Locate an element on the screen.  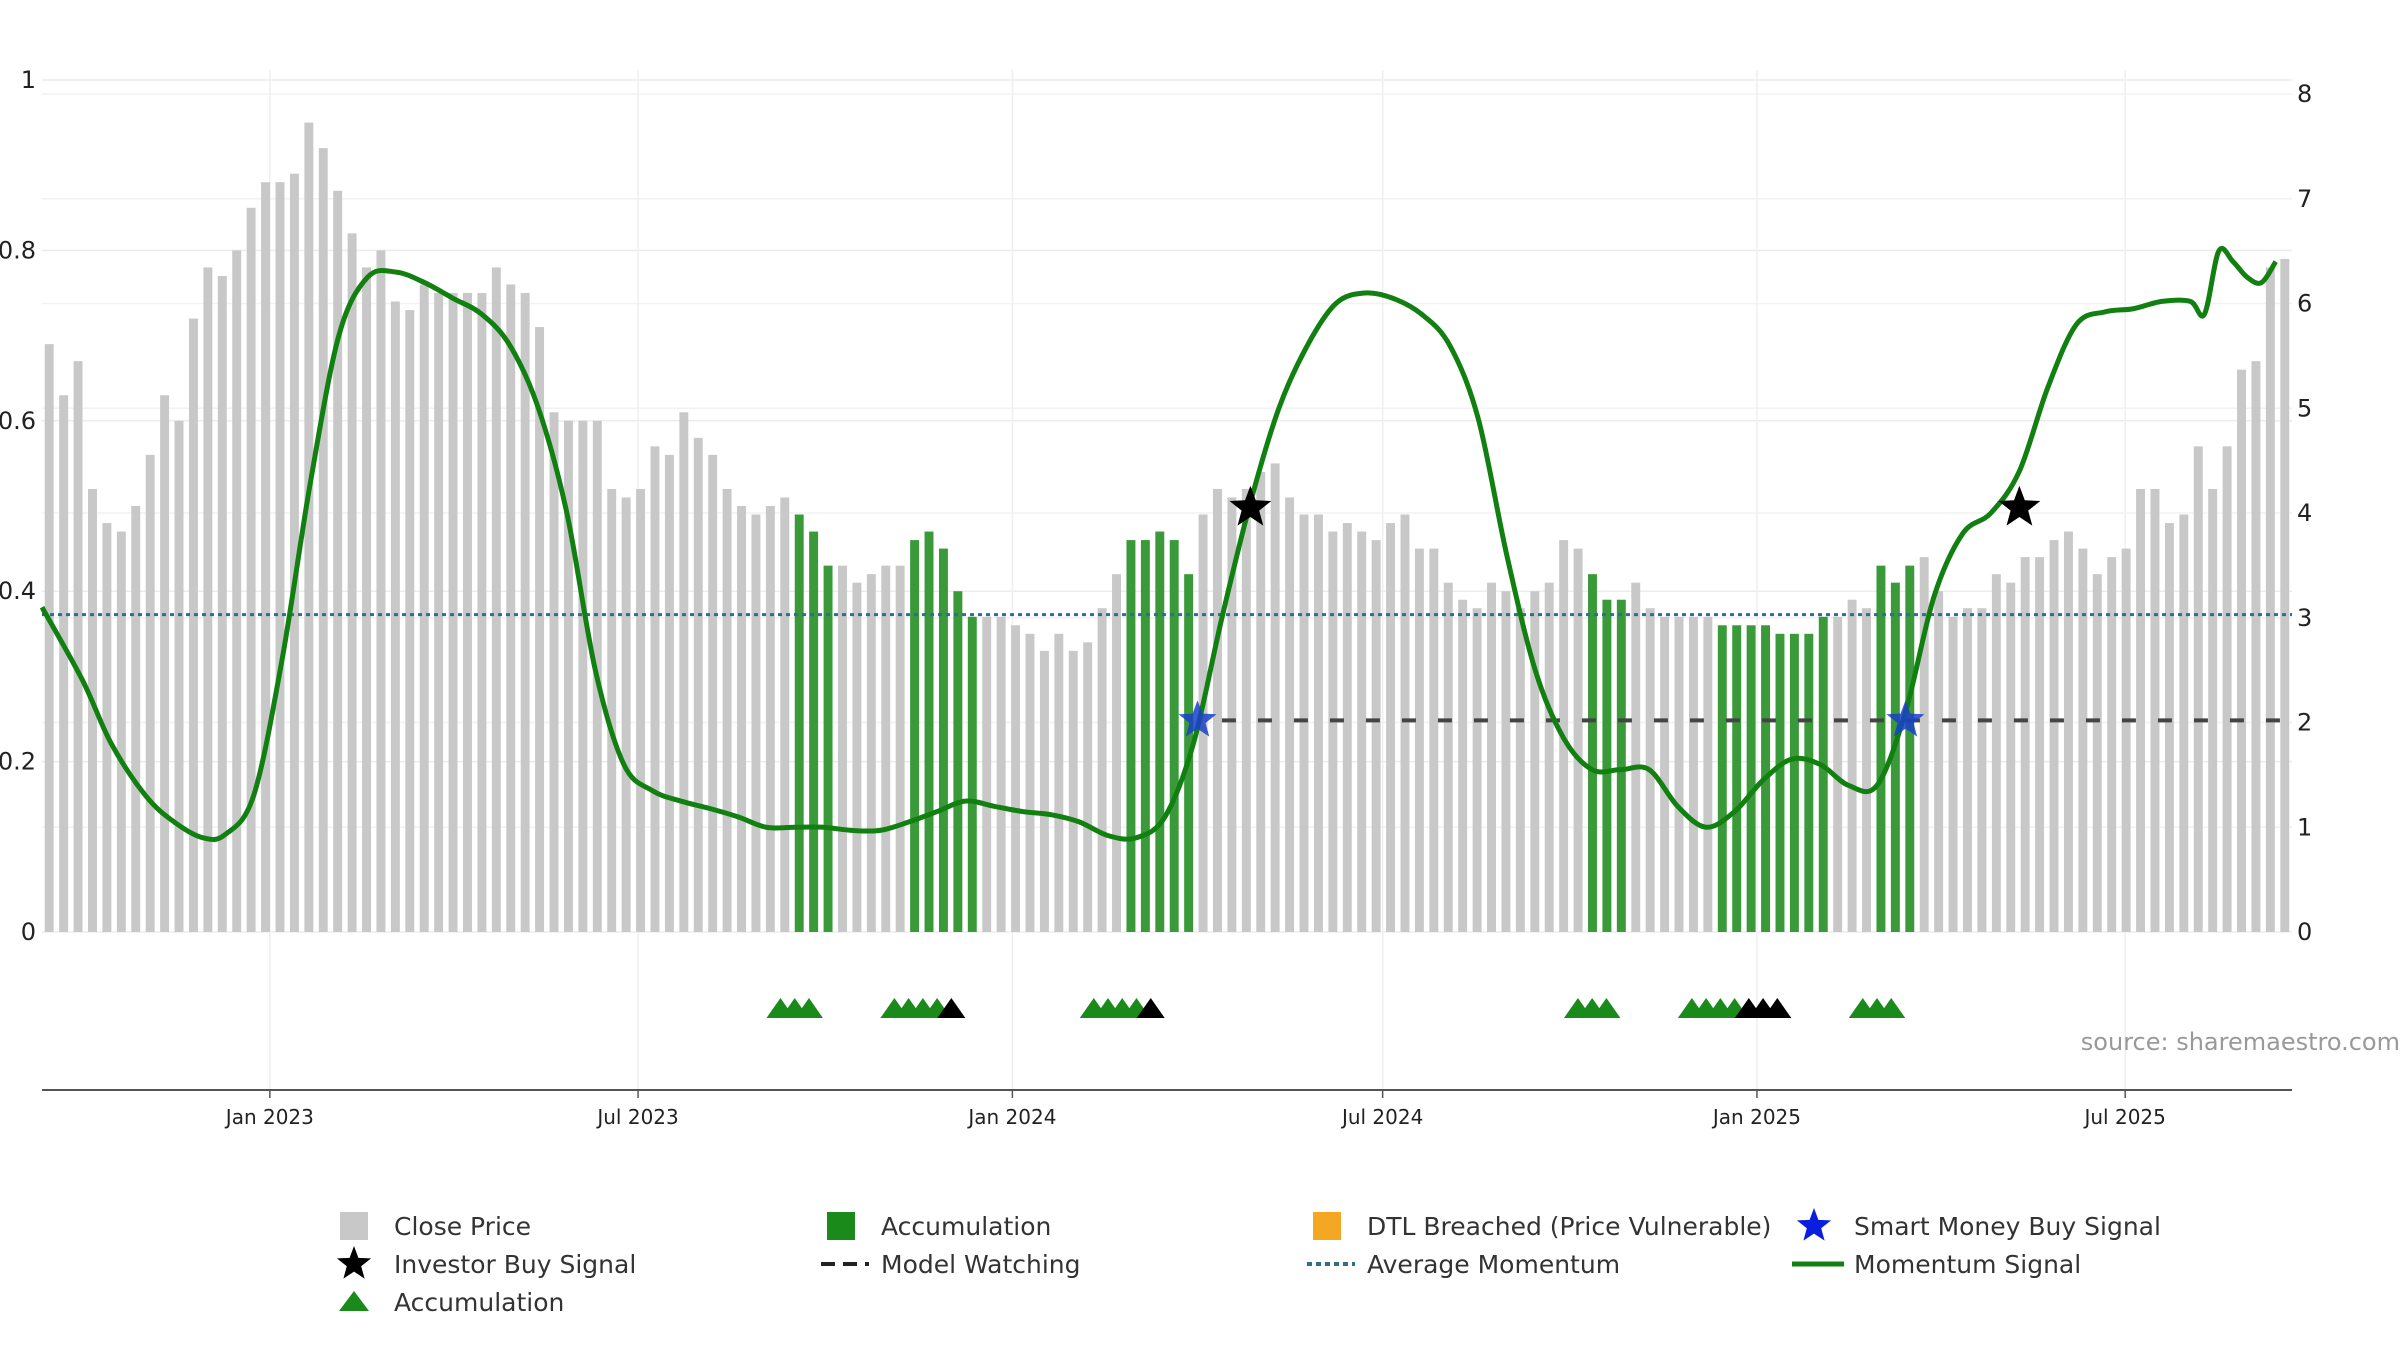
accumulation-markers is located at coordinates (1336, 1008).